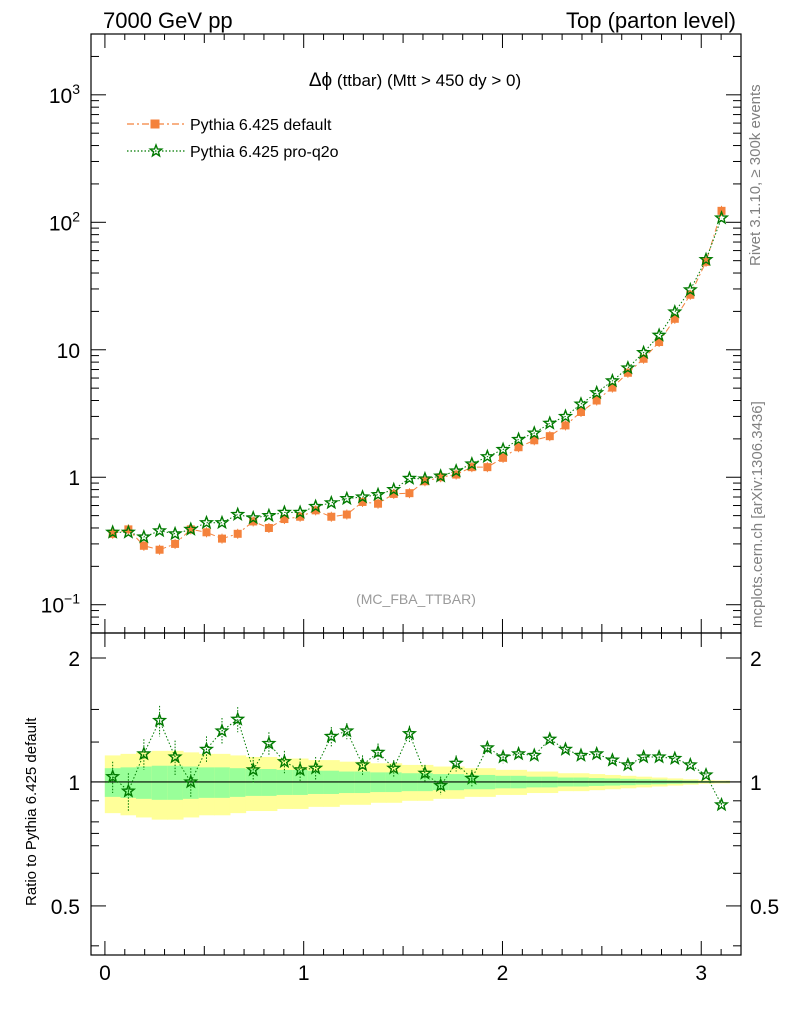  What do you see at coordinates (415, 80) in the screenshot?
I see `chart-title: Δϕ (ttbar) (Mtt > 450 dy > 0)` at bounding box center [415, 80].